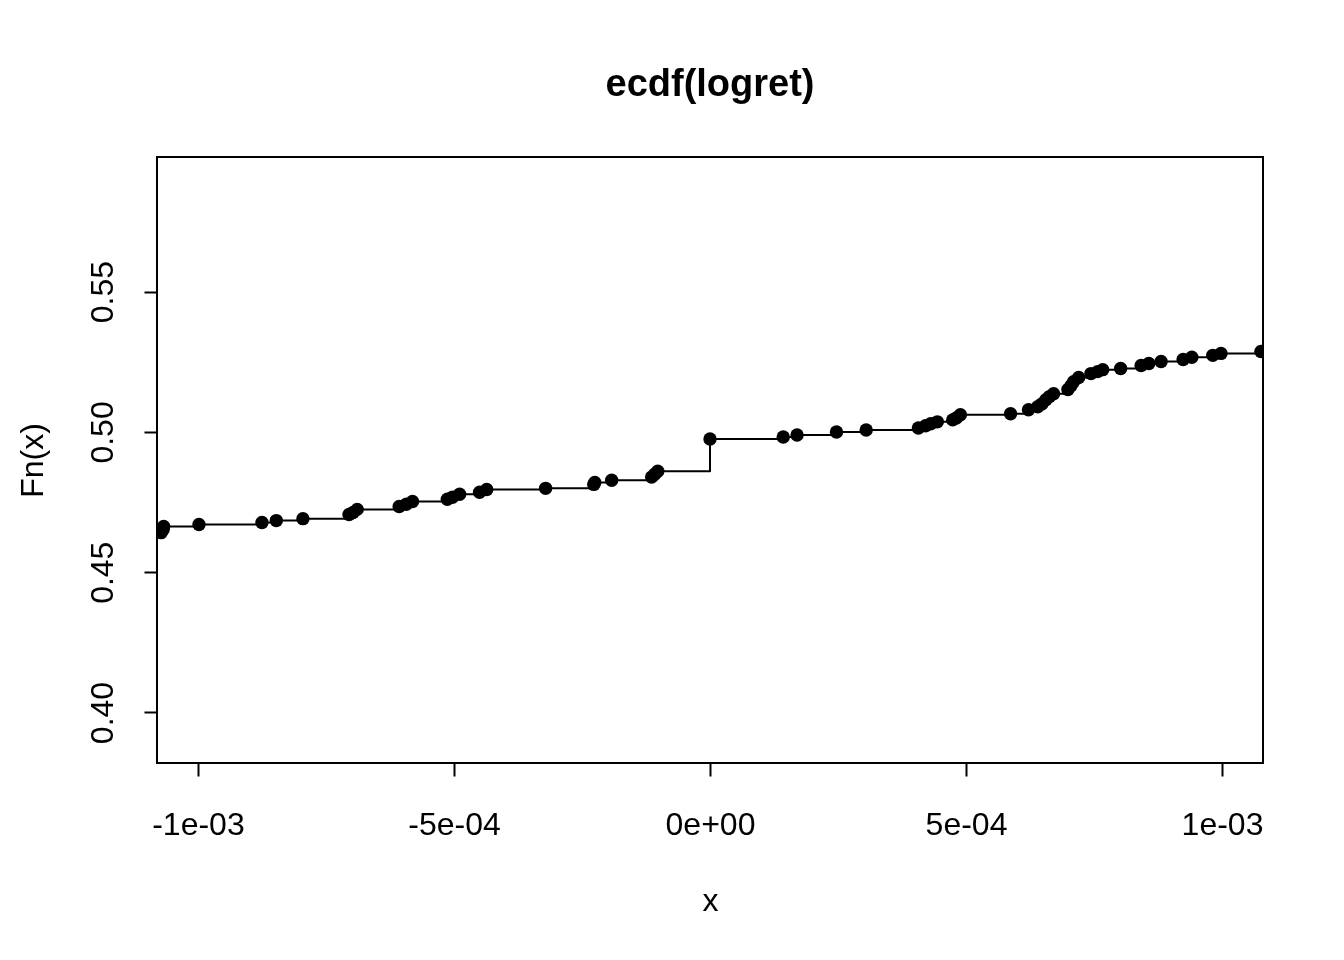  Describe the element at coordinates (1222, 823) in the screenshot. I see `x-tick-label: 1e-03` at that location.